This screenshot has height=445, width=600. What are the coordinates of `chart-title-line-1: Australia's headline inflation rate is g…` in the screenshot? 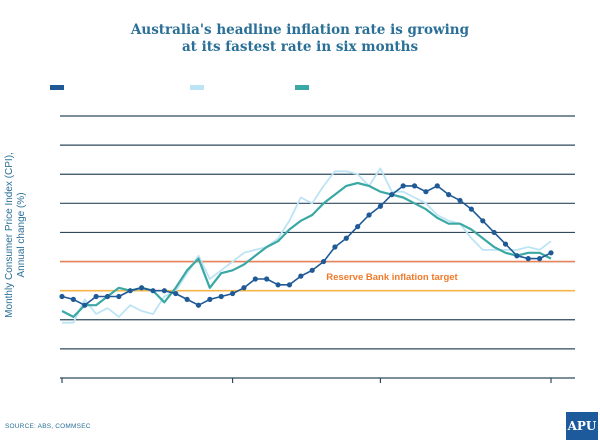 It's located at (300, 30).